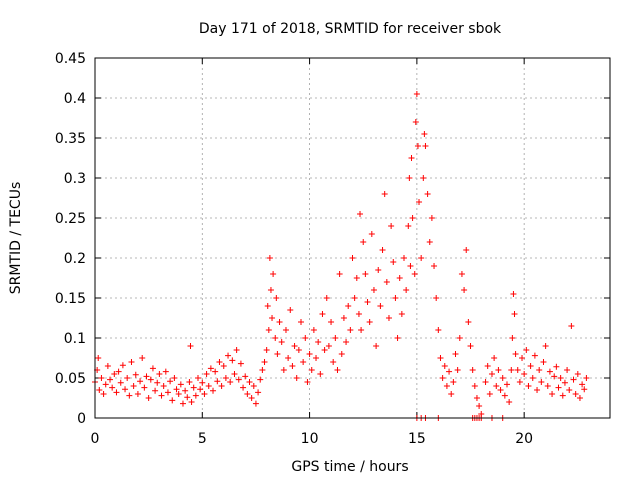 The image size is (640, 480). What do you see at coordinates (70, 219) in the screenshot?
I see `y-tick-label: 0.25` at bounding box center [70, 219].